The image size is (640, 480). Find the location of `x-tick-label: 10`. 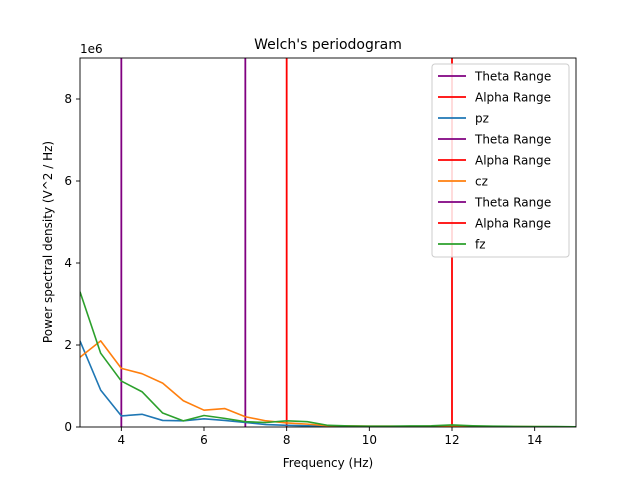

x-tick-label: 10 is located at coordinates (369, 440).